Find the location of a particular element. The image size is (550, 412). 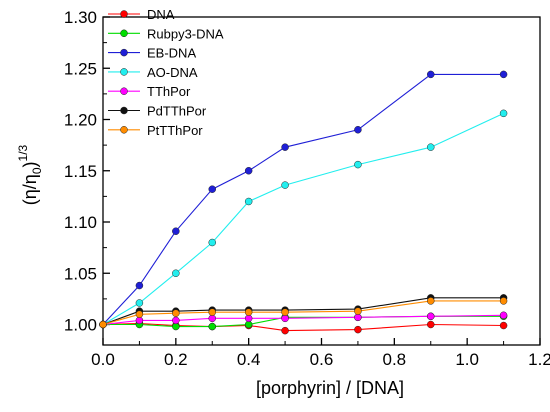

legend-marker-dna is located at coordinates (124, 14).